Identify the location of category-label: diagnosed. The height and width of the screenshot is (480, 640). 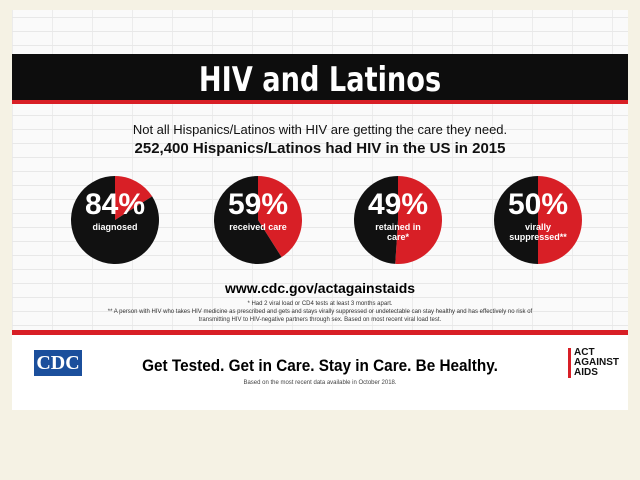
(115, 227).